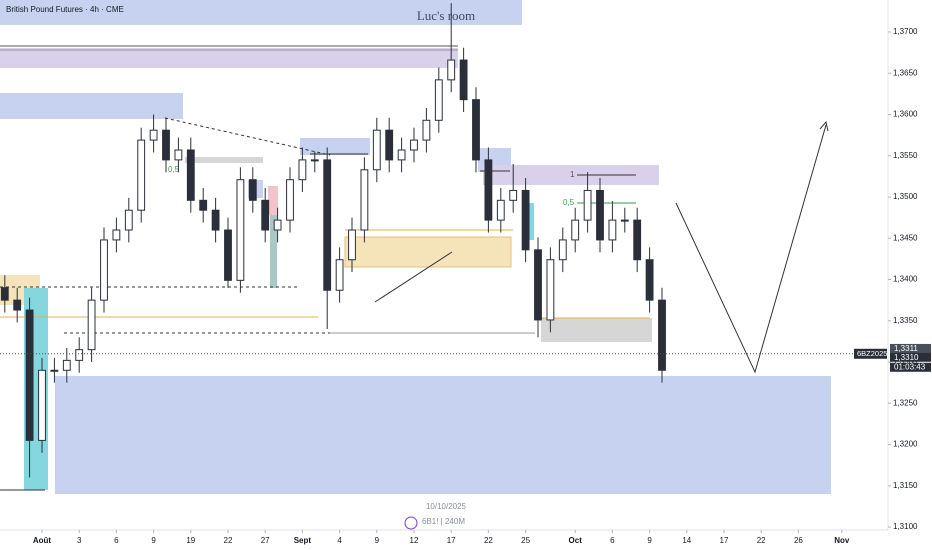  I want to click on y-tick-label: 1,3150, so click(905, 485).